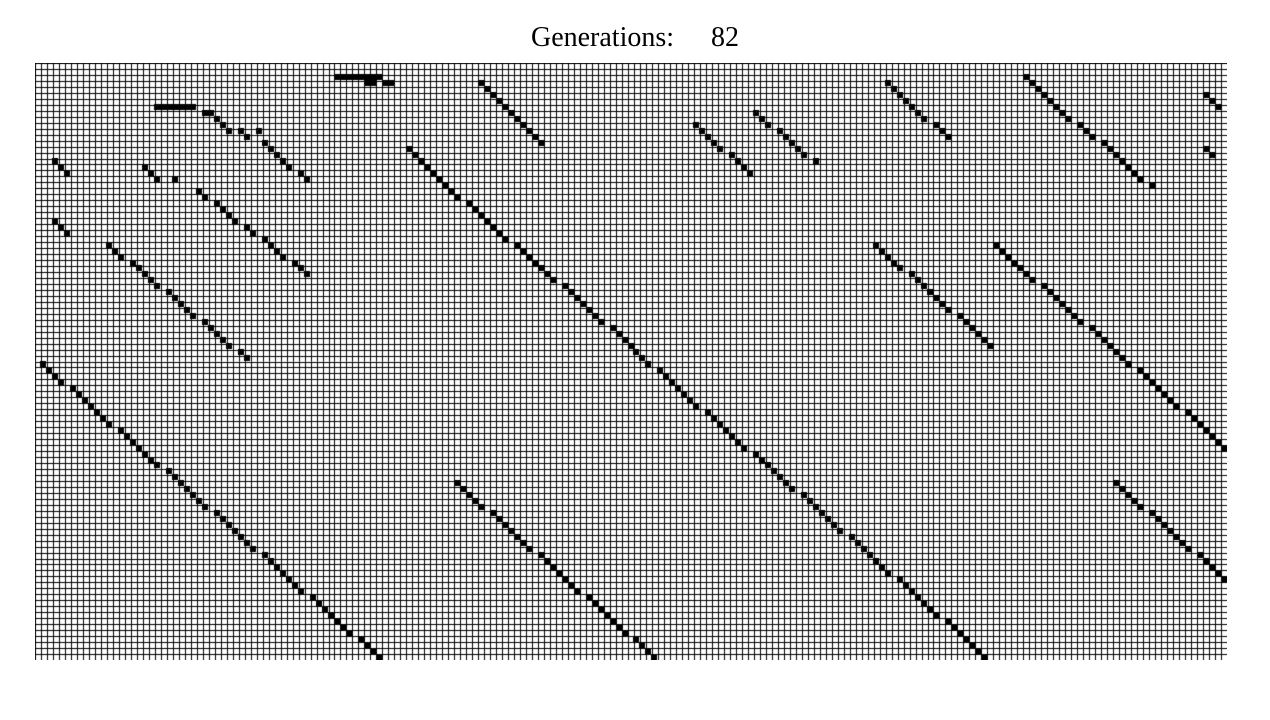 The width and height of the screenshot is (1270, 720). Describe the element at coordinates (602, 37) in the screenshot. I see `generations-label: Generations:` at that location.